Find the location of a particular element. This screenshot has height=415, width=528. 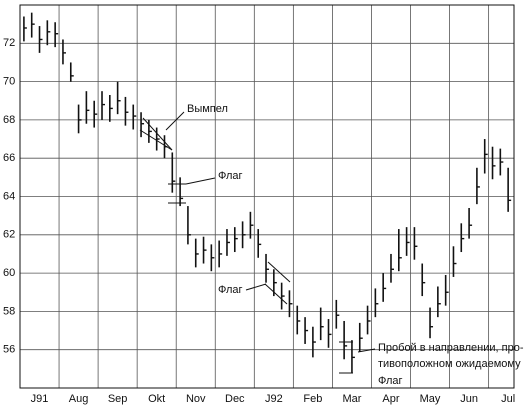

x-tick-label: Sep is located at coordinates (118, 399).